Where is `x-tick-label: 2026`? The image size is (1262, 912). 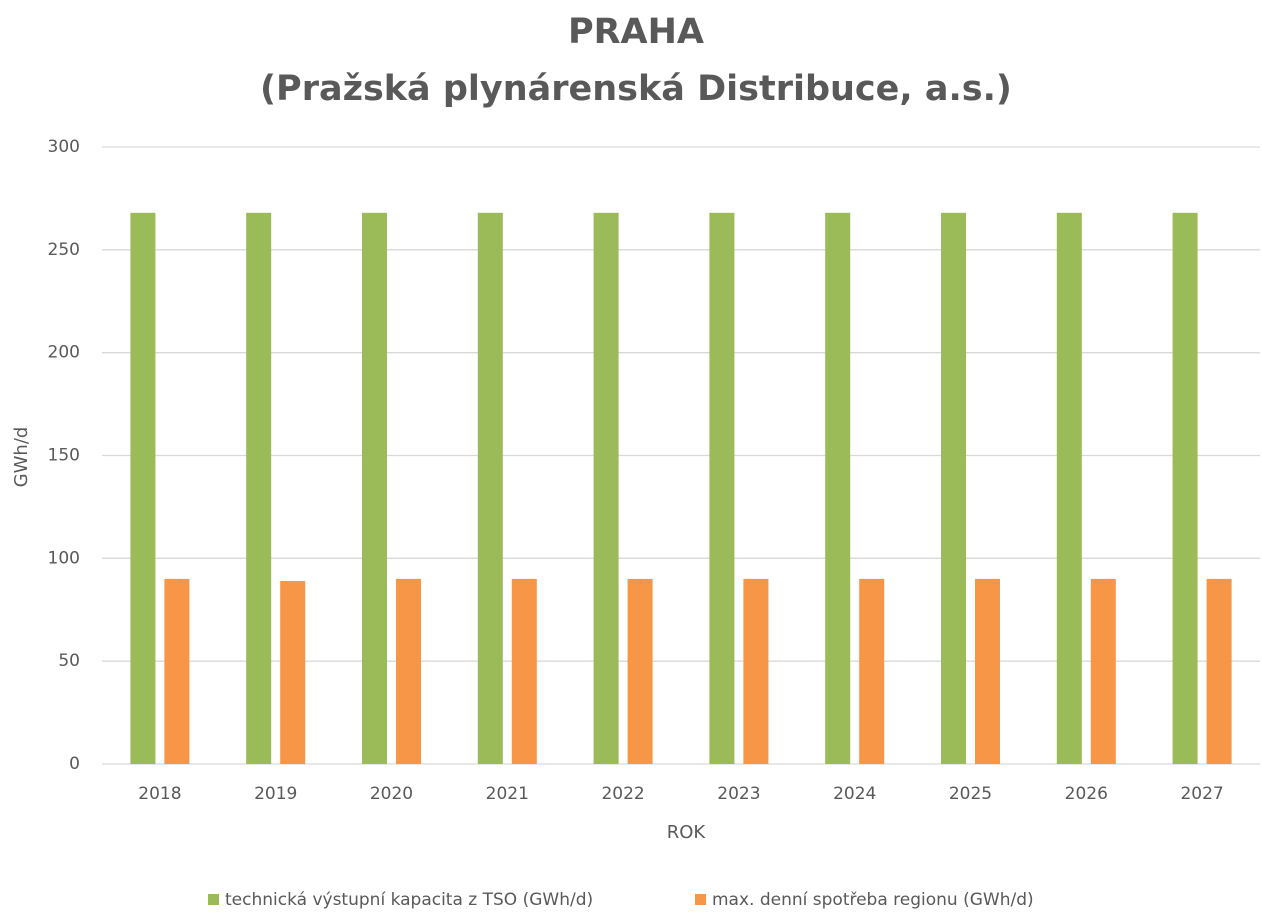 x-tick-label: 2026 is located at coordinates (1086, 794).